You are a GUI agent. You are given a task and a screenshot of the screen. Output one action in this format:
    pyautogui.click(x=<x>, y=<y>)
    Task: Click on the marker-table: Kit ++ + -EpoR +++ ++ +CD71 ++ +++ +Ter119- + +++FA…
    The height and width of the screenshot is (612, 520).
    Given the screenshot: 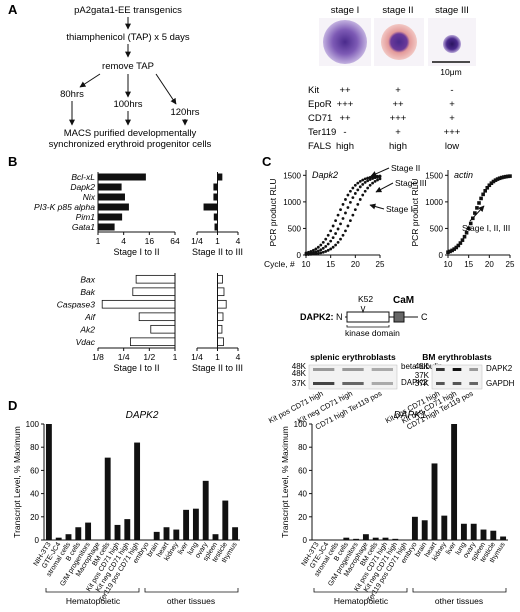 What is the action you would take?
    pyautogui.click(x=384, y=118)
    